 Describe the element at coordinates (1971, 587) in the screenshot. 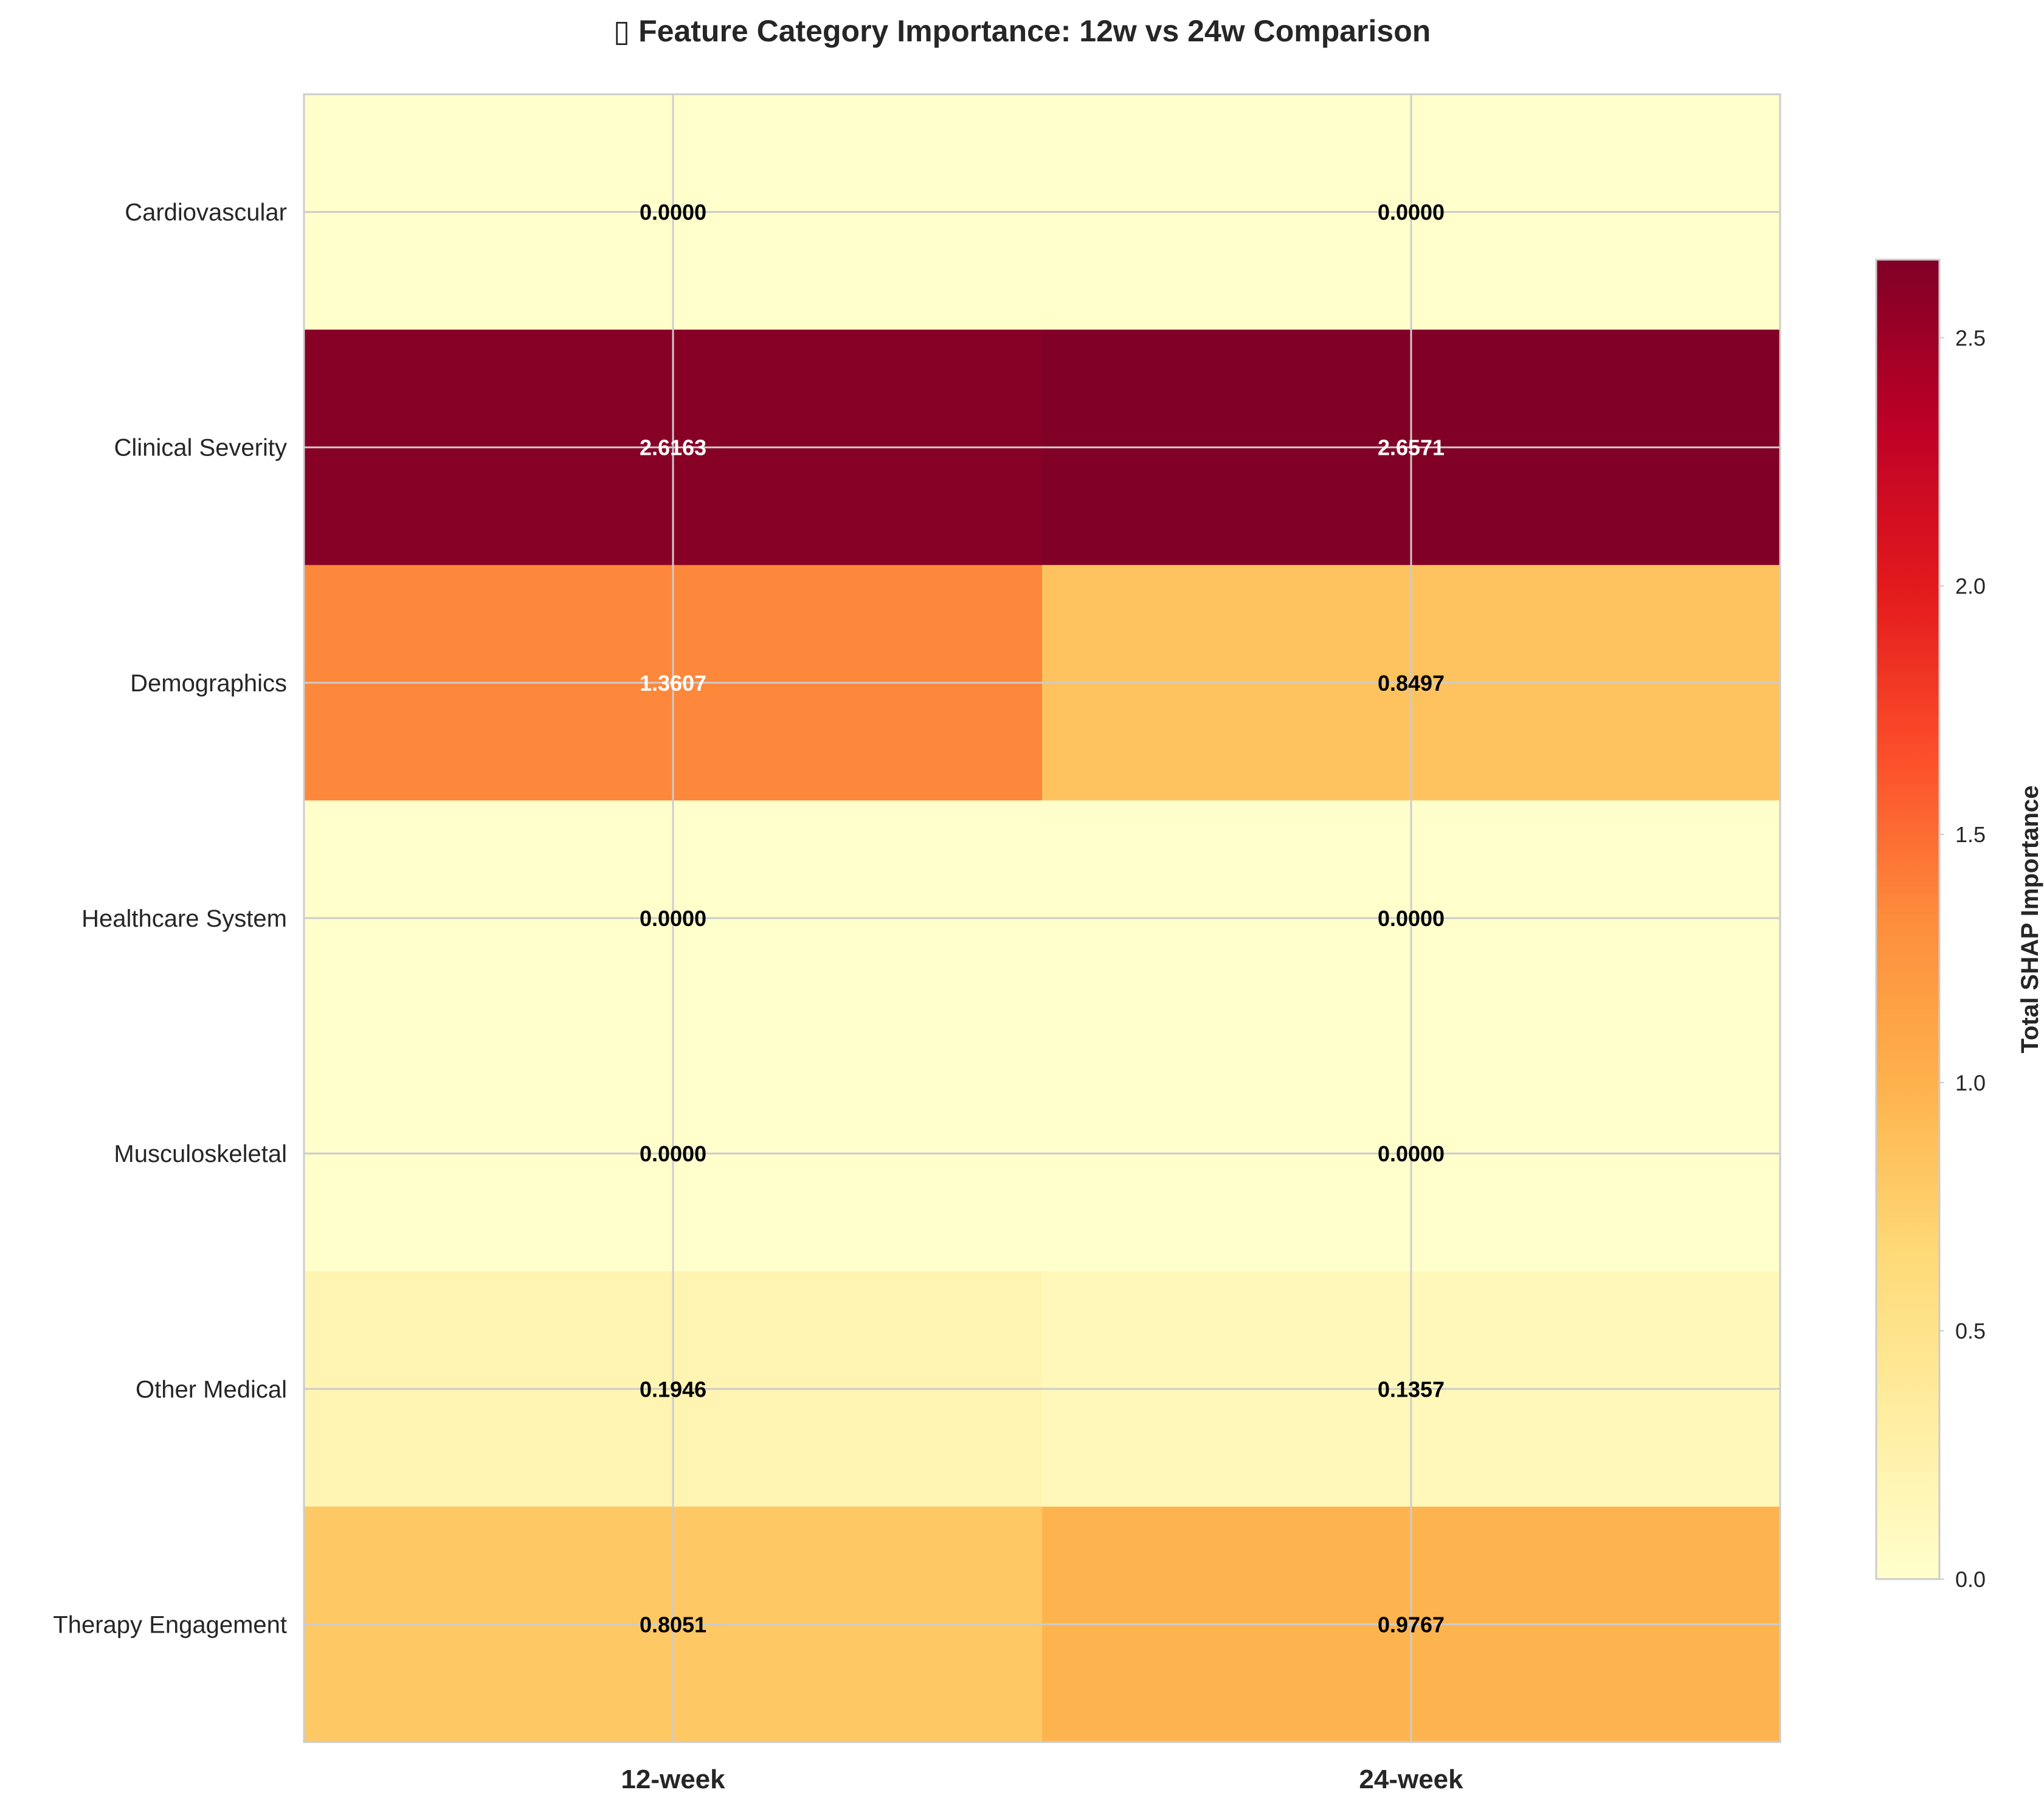

I see `colorbar-tick-label: 2.0` at that location.